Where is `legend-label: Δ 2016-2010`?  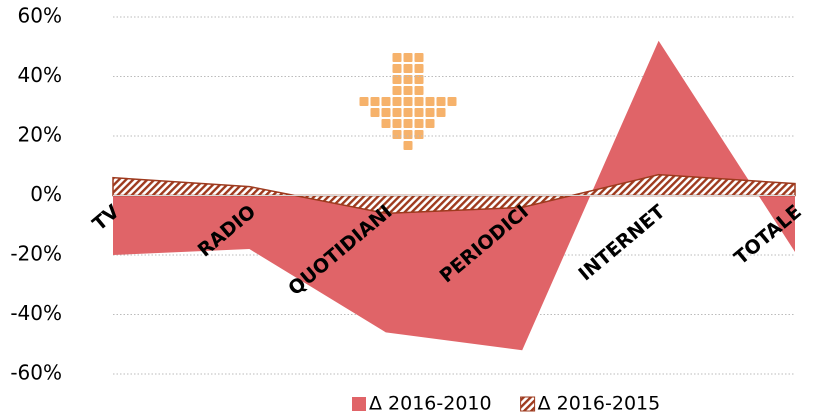
legend-label: Δ 2016-2010 is located at coordinates (430, 404).